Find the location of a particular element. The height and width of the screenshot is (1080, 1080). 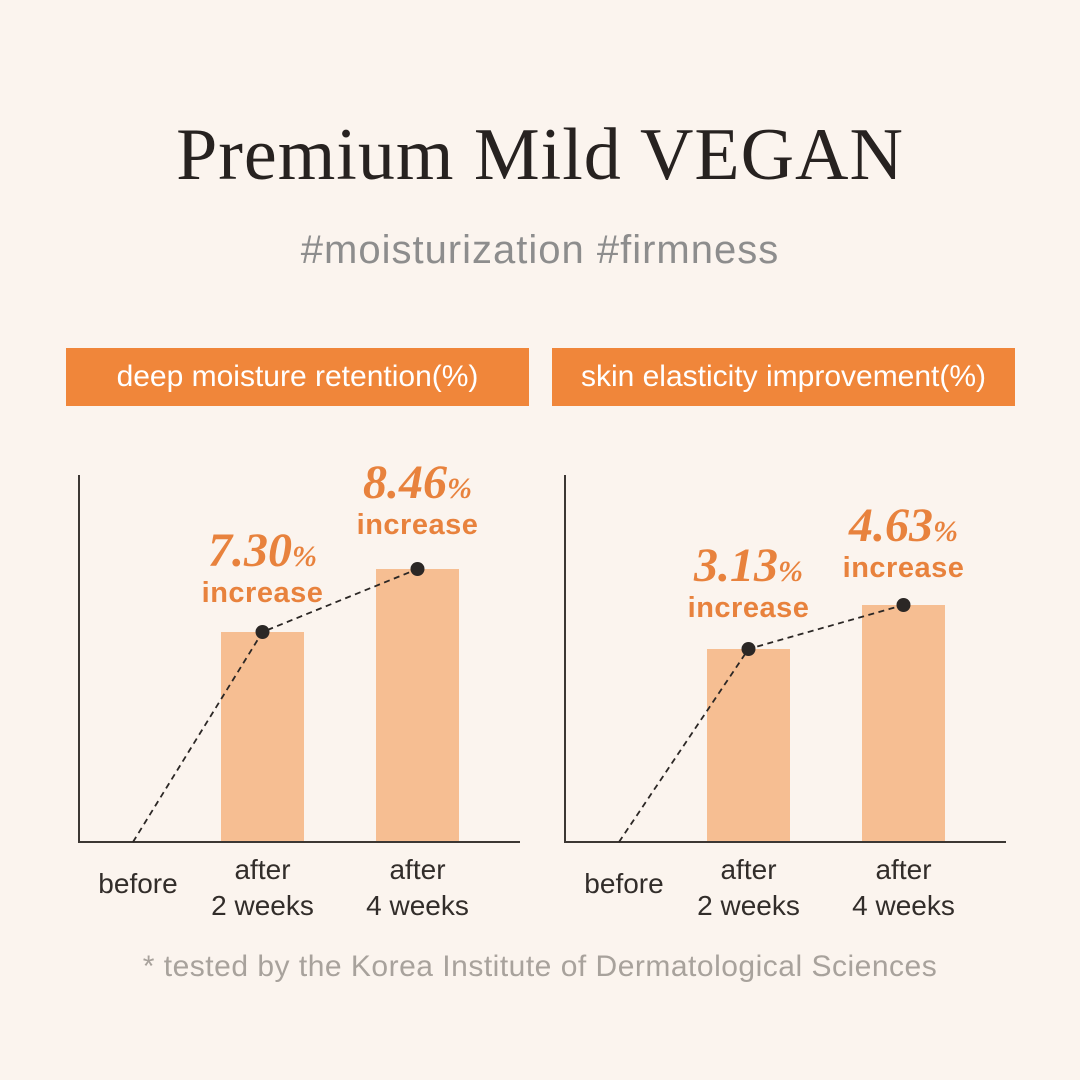

chart-banner-deep-moisture: deep moisture retention(%) is located at coordinates (297, 377).